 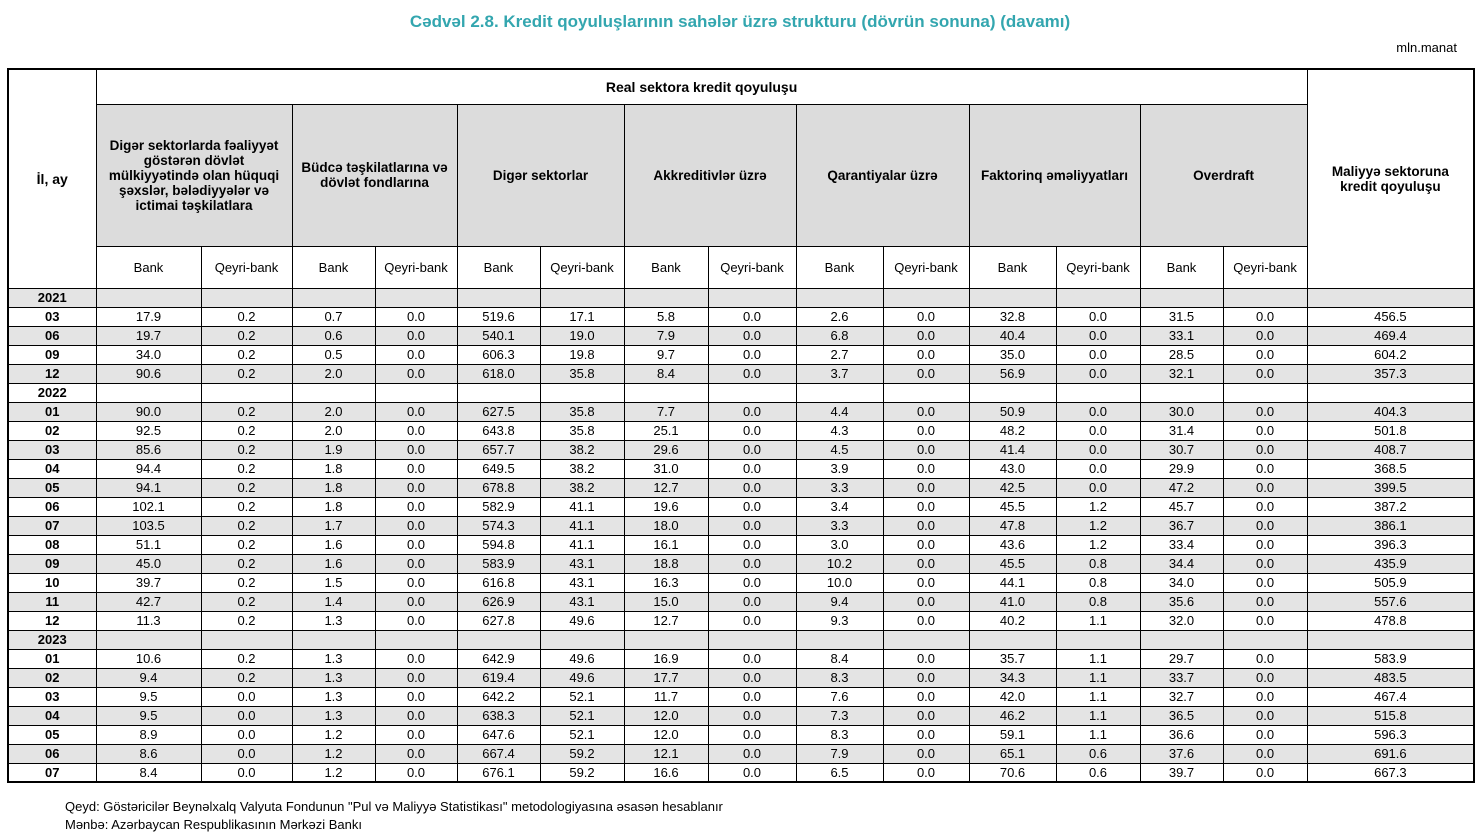 I want to click on value-cell: 676.1, so click(x=498, y=772).